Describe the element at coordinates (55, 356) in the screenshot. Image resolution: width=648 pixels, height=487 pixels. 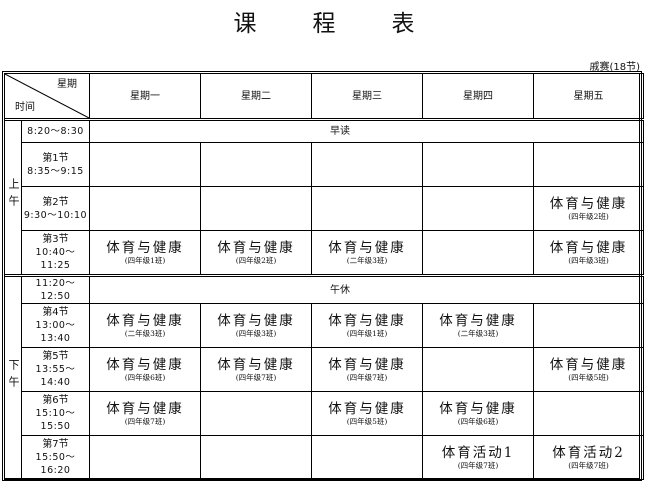
I see `period-name: 第5节` at that location.